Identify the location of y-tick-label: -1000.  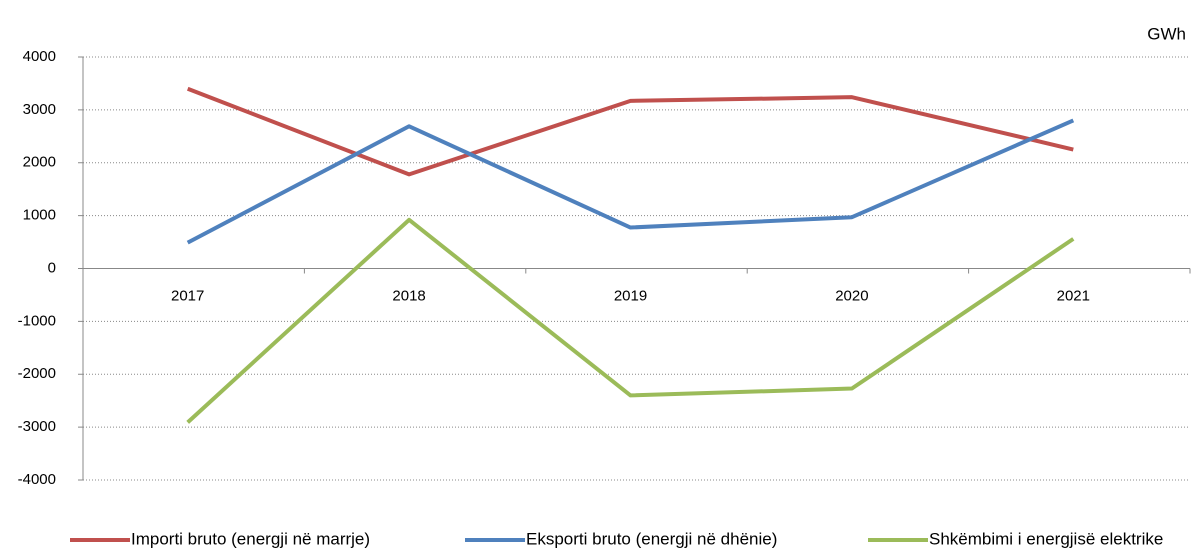
(37, 320).